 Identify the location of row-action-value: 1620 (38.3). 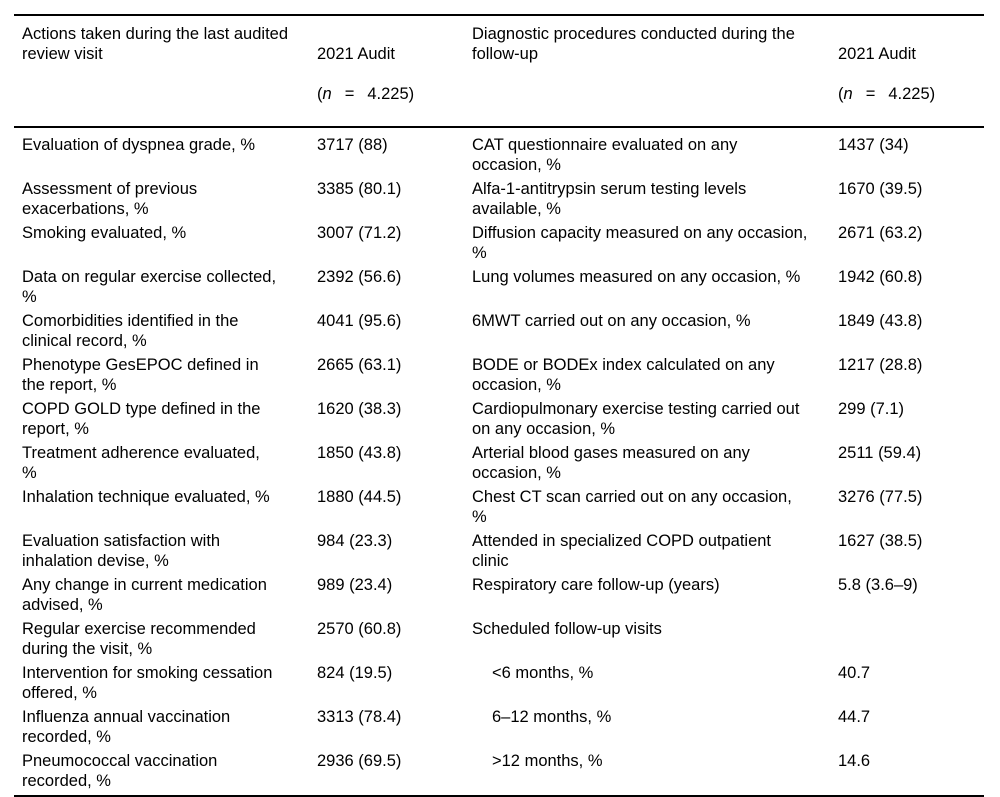
(359, 409).